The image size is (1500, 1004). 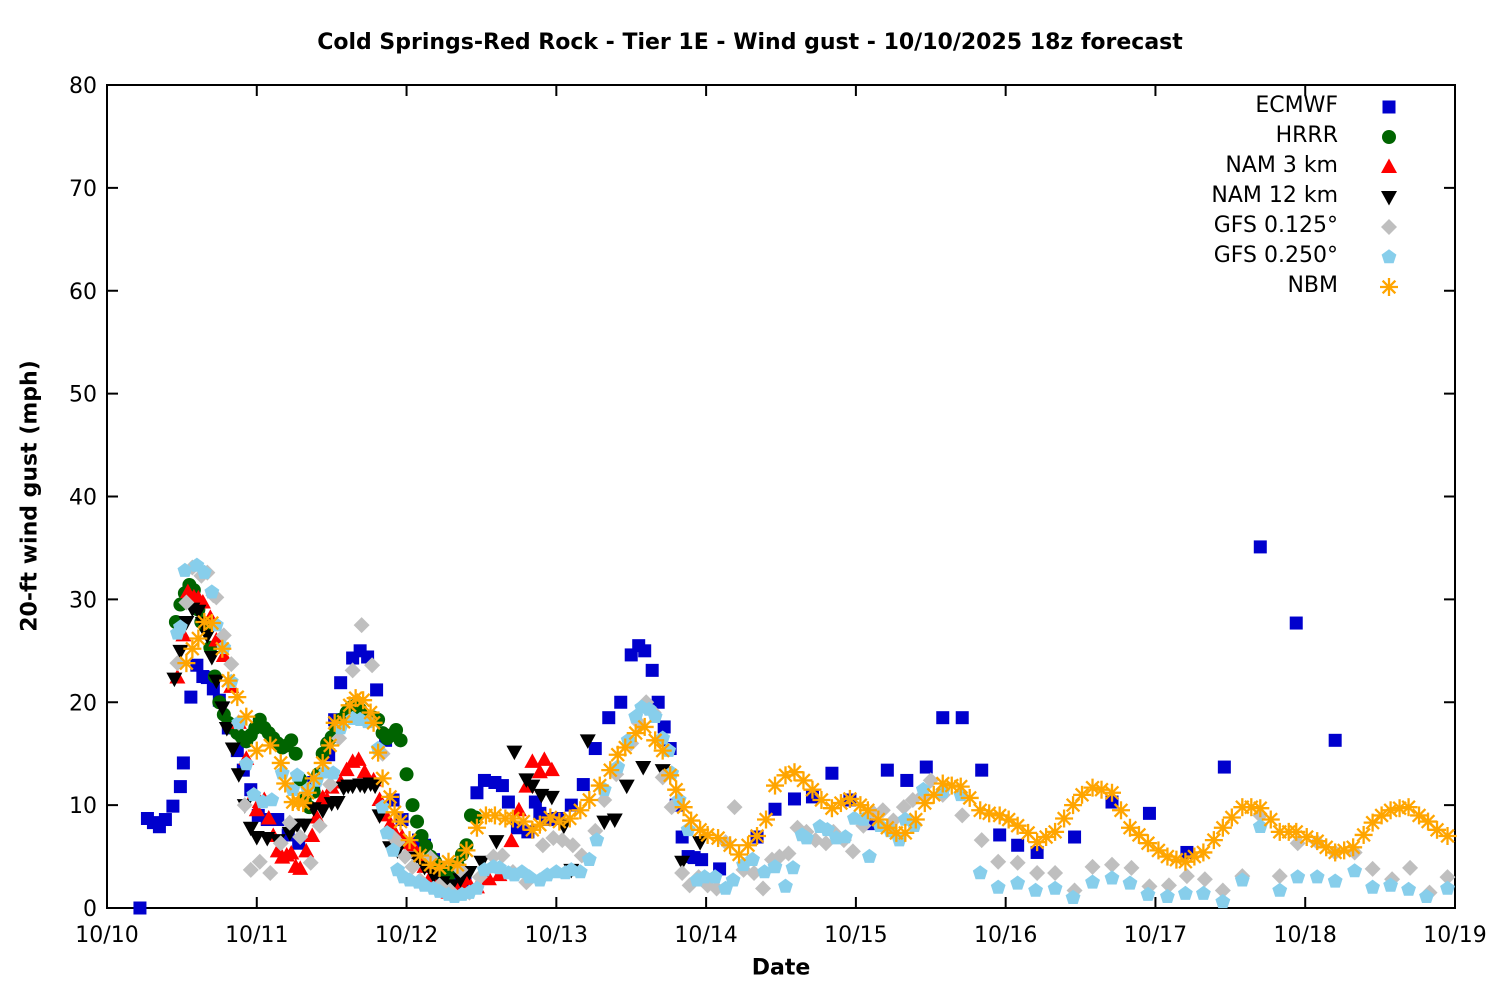 I want to click on x-tick-label: 10/18, so click(x=1305, y=935).